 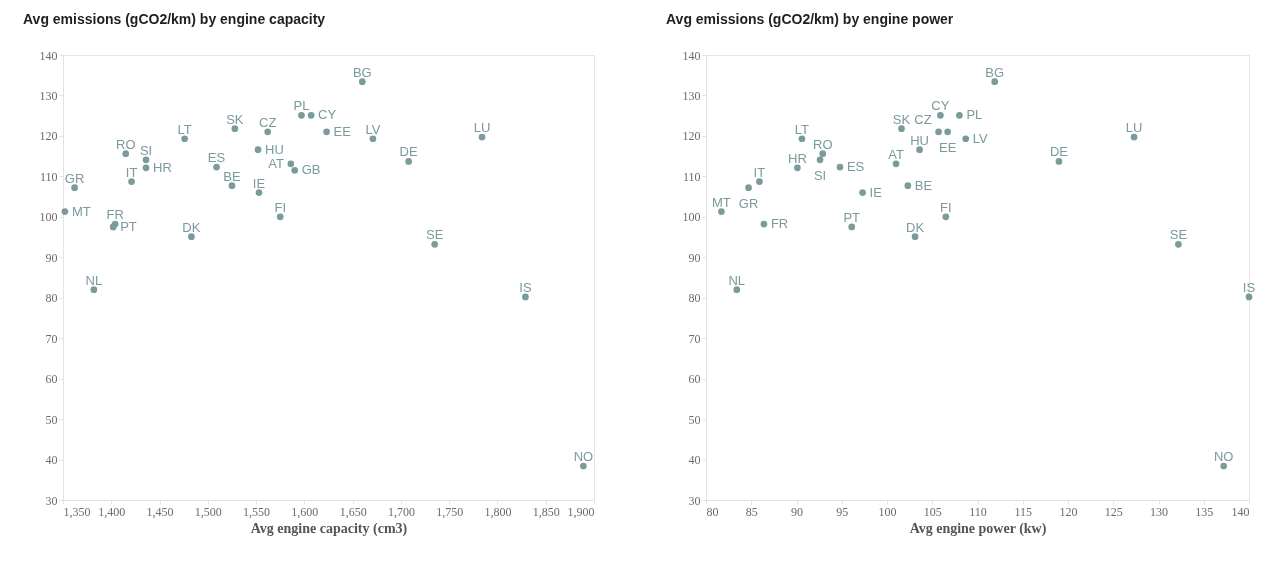 I want to click on x-axis-title: Avg engine capacity (cm3), so click(x=329, y=528).